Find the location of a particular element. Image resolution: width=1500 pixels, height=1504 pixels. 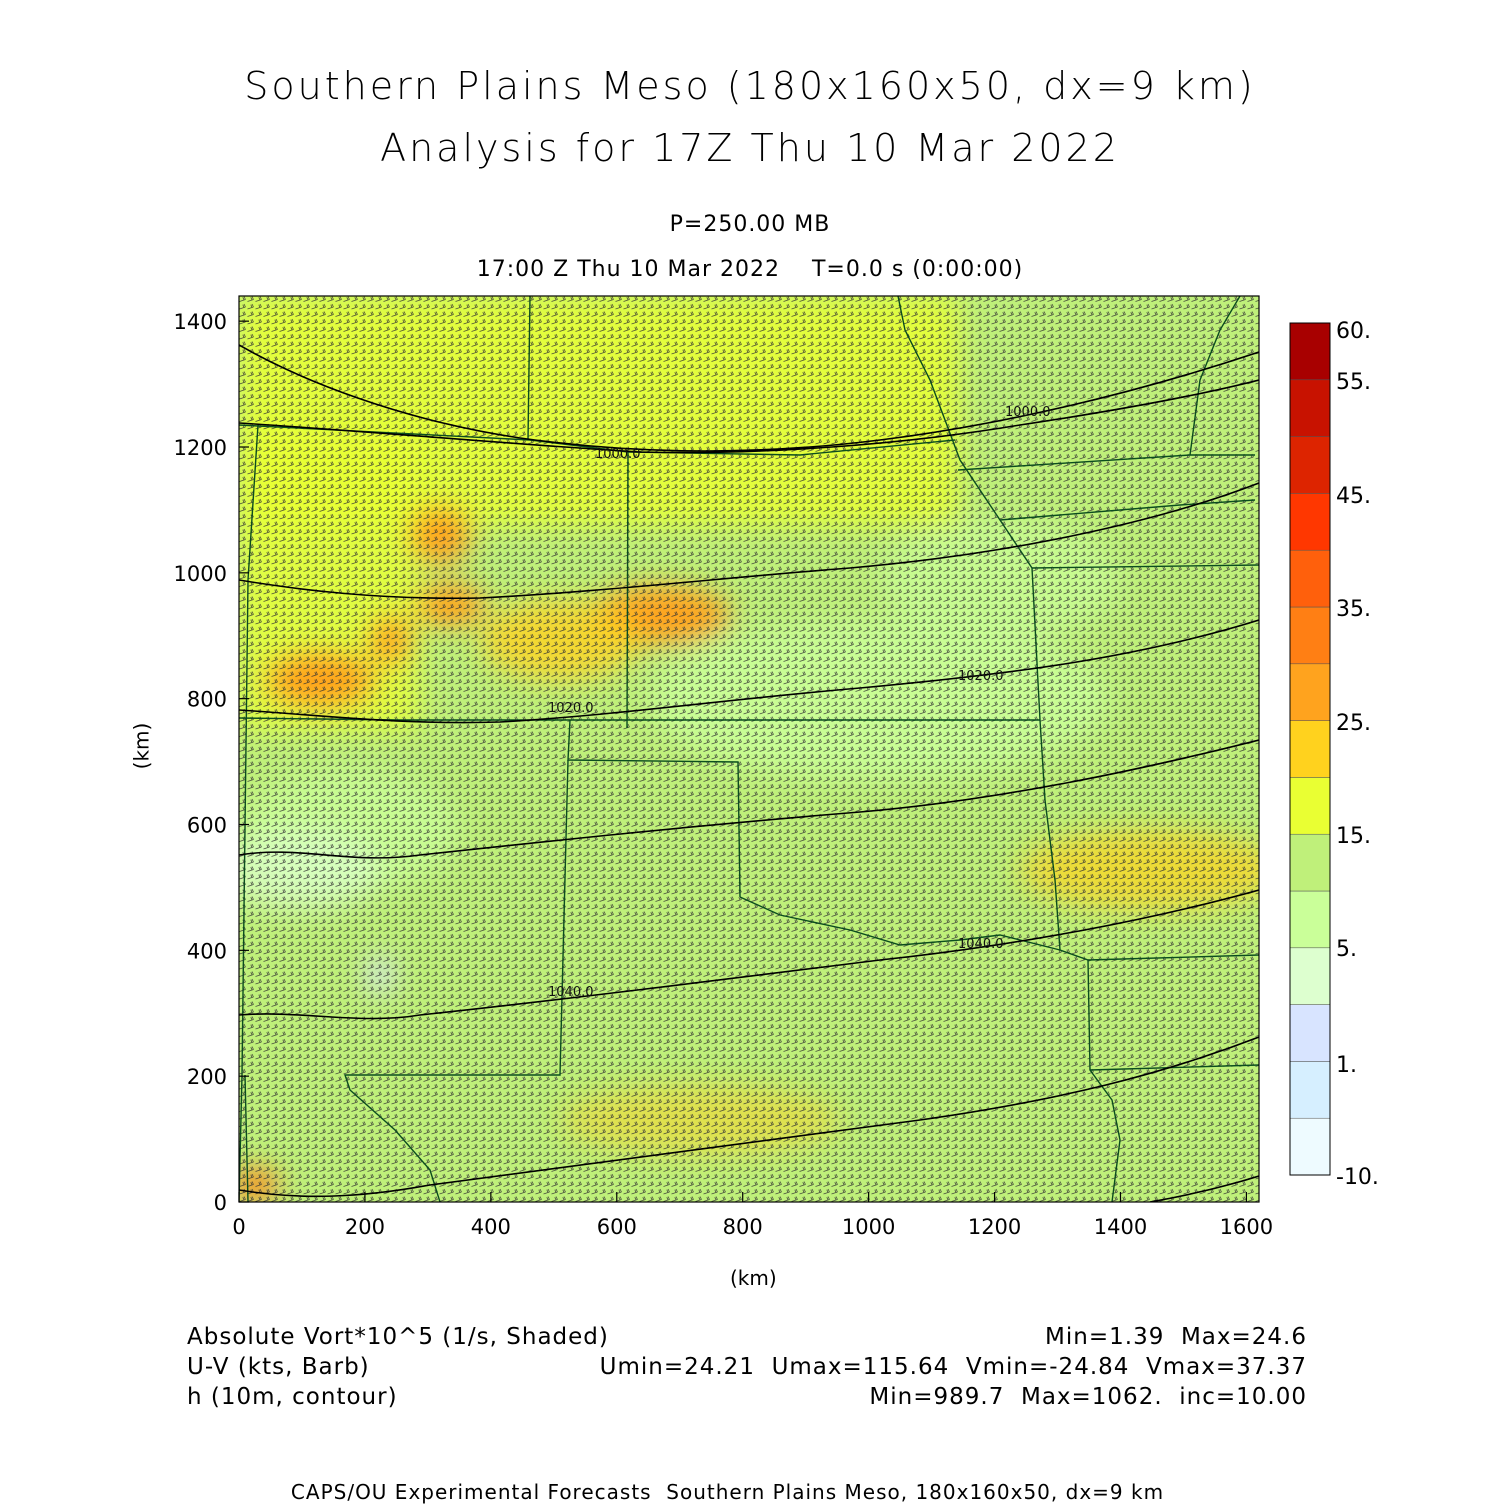

y-tick-label: 1400 is located at coordinates (200, 322).